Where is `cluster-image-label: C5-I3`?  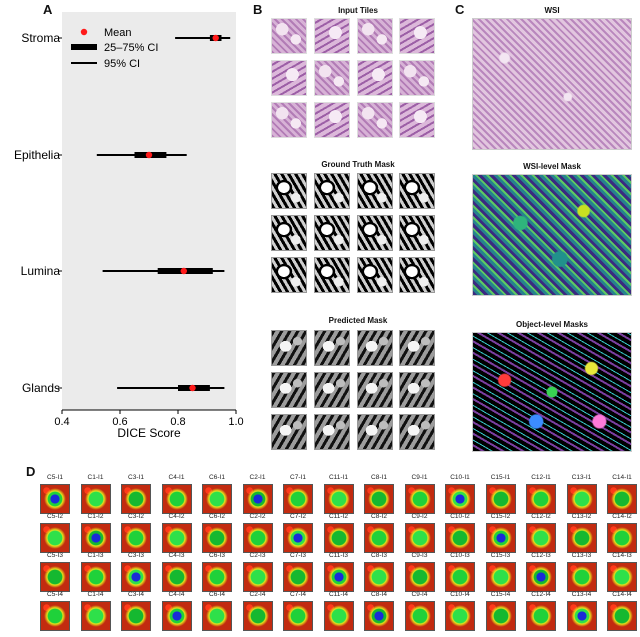
cluster-image-label: C5-I3 is located at coordinates (55, 555).